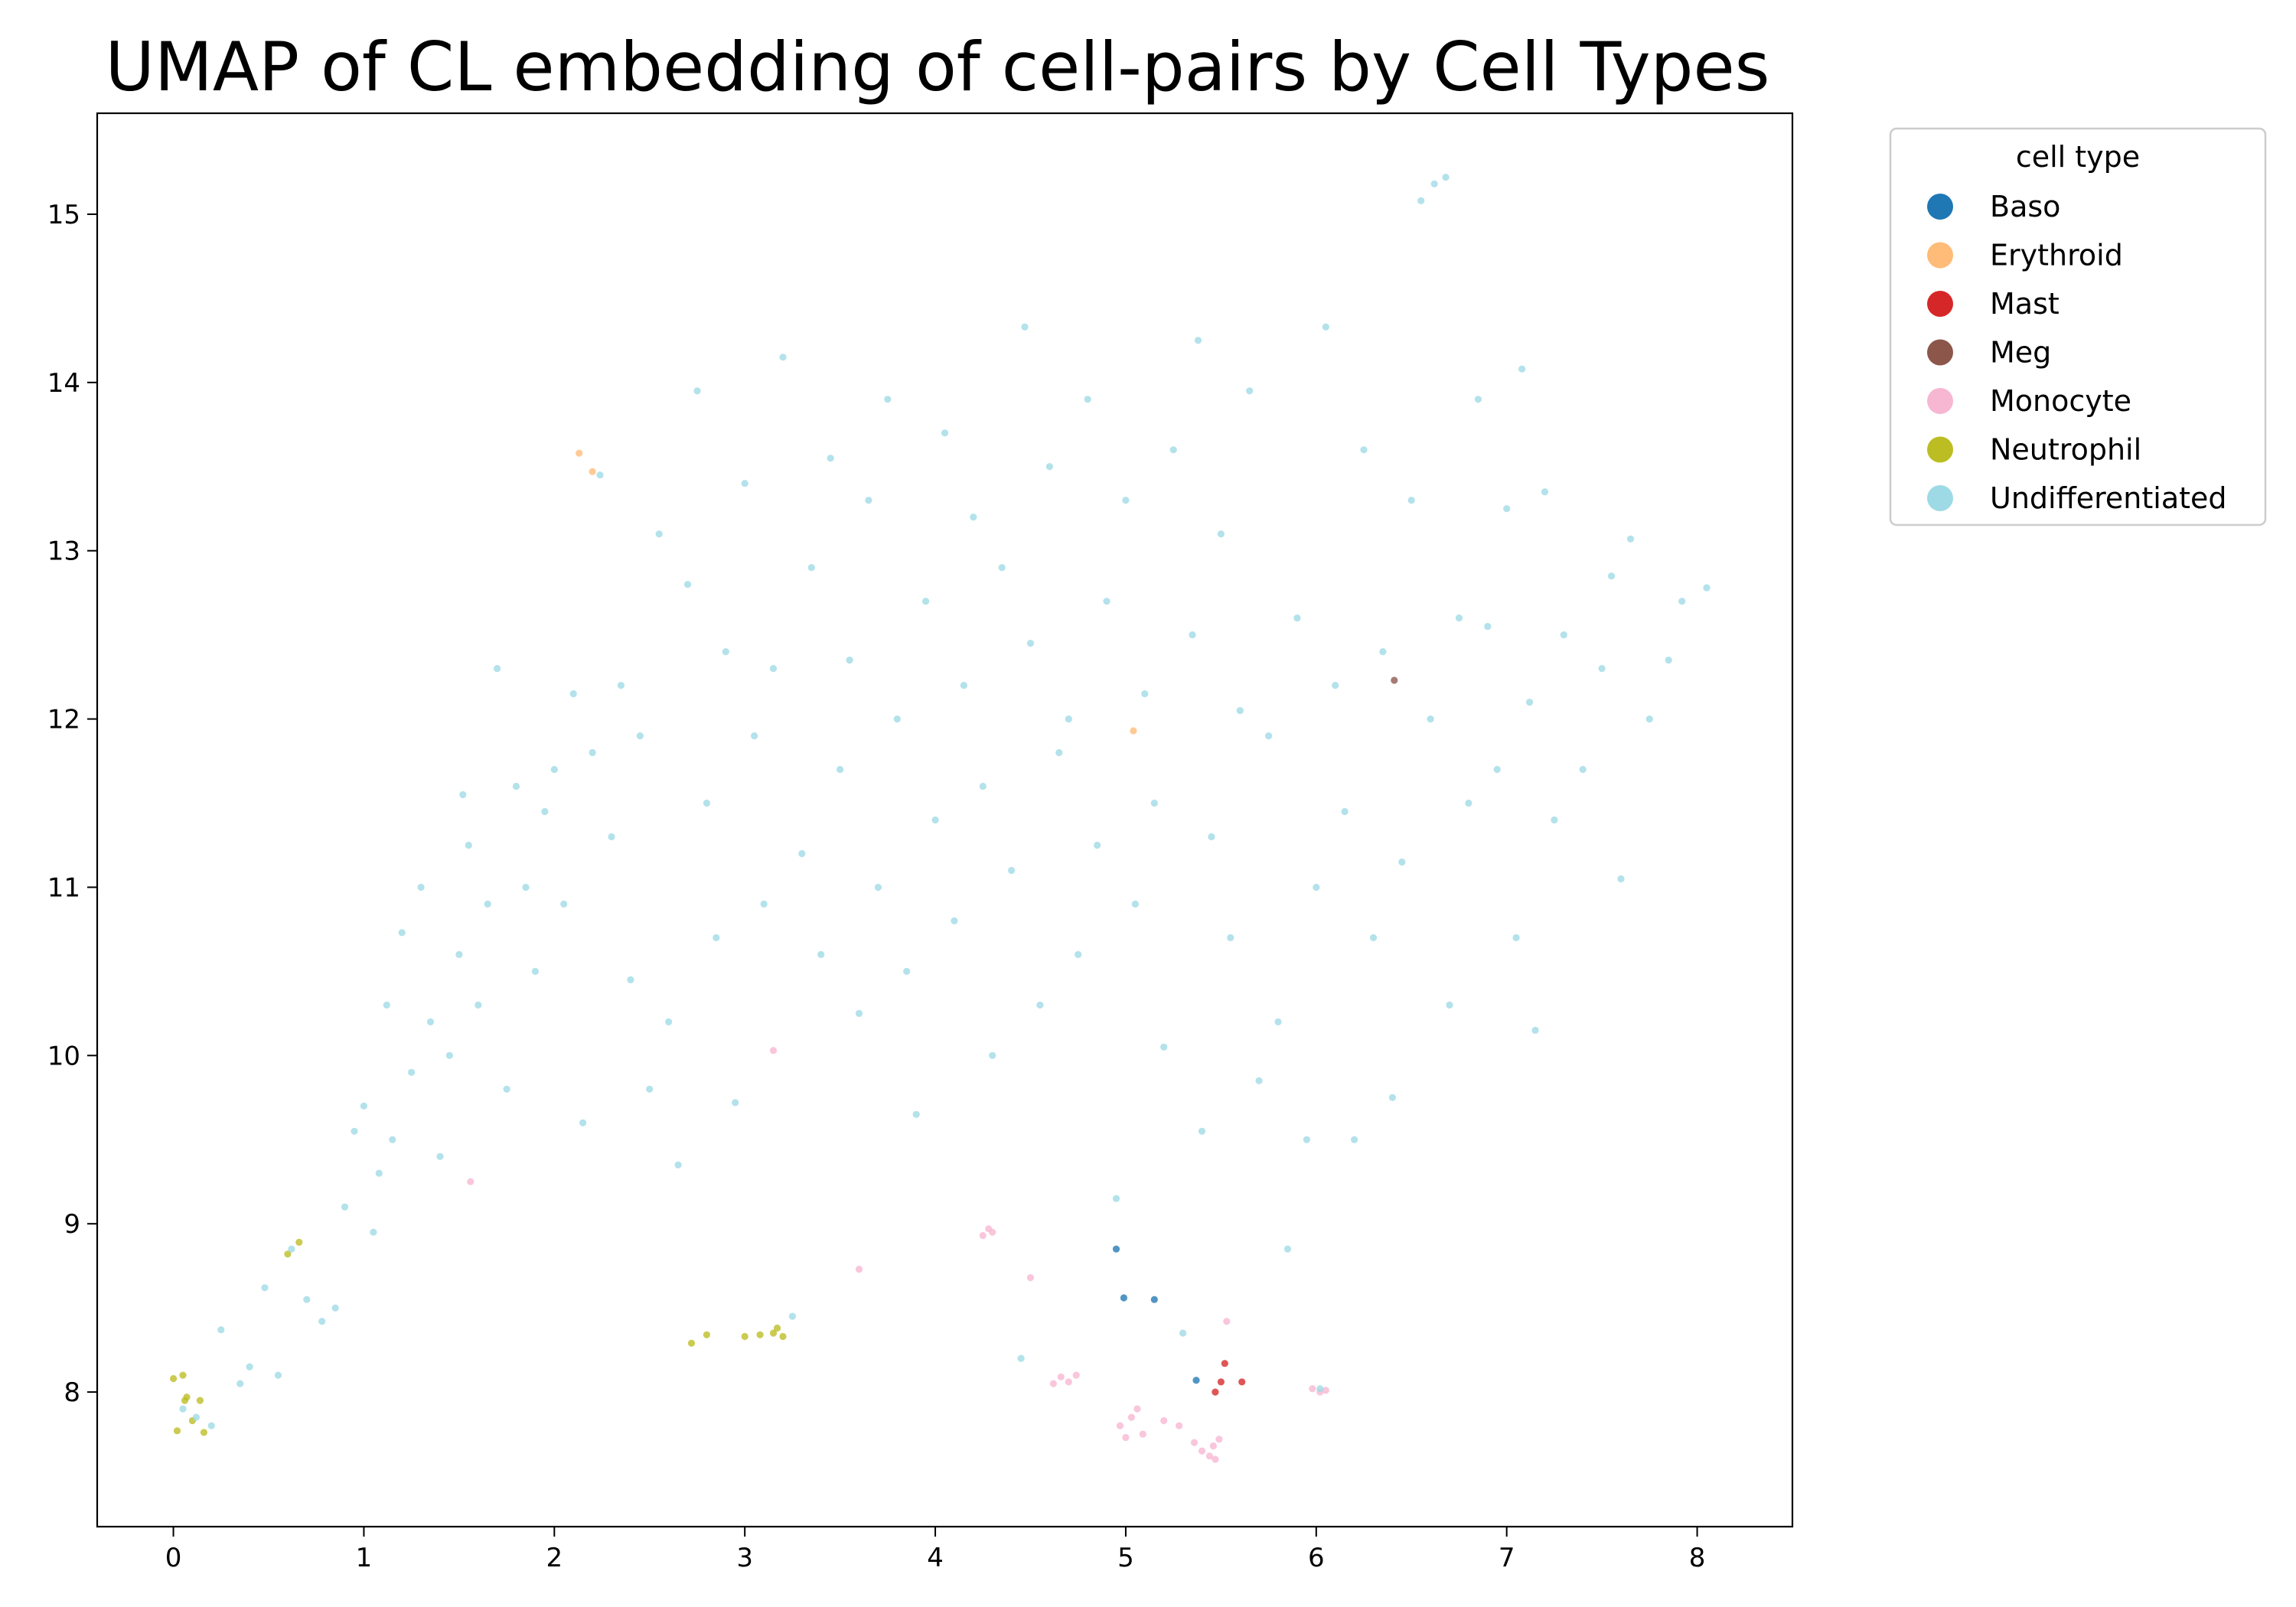 The image size is (2296, 1607). Describe the element at coordinates (1133, 731) in the screenshot. I see `point-erythroid` at that location.